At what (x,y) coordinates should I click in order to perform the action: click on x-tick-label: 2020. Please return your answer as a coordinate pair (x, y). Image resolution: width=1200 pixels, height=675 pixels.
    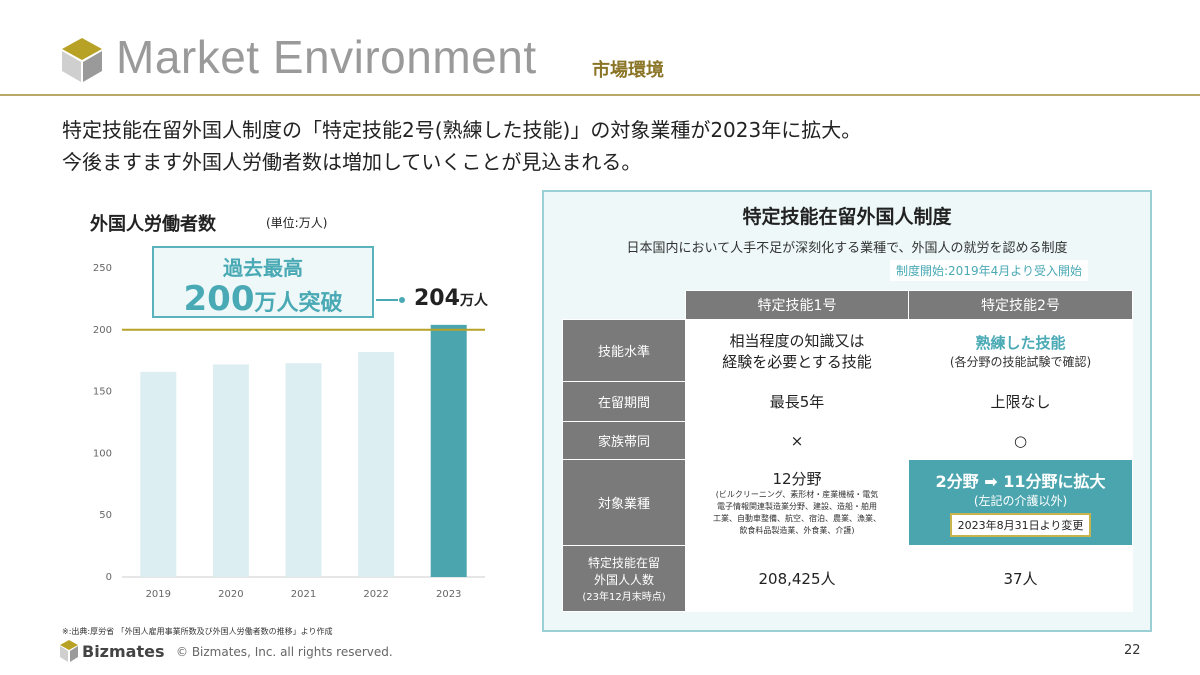
    Looking at the image, I should click on (230, 594).